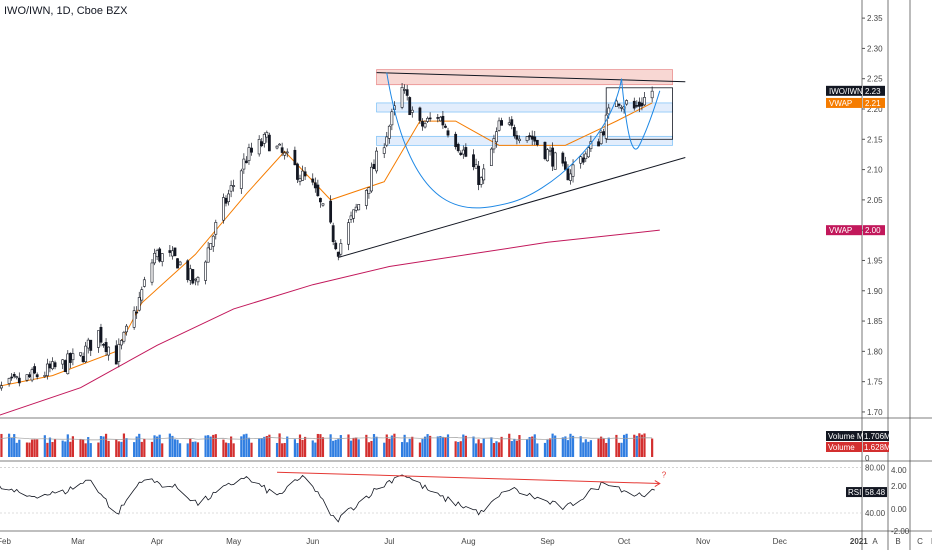 This screenshot has width=932, height=550. What do you see at coordinates (920, 541) in the screenshot?
I see `footer-button-c: C` at bounding box center [920, 541].